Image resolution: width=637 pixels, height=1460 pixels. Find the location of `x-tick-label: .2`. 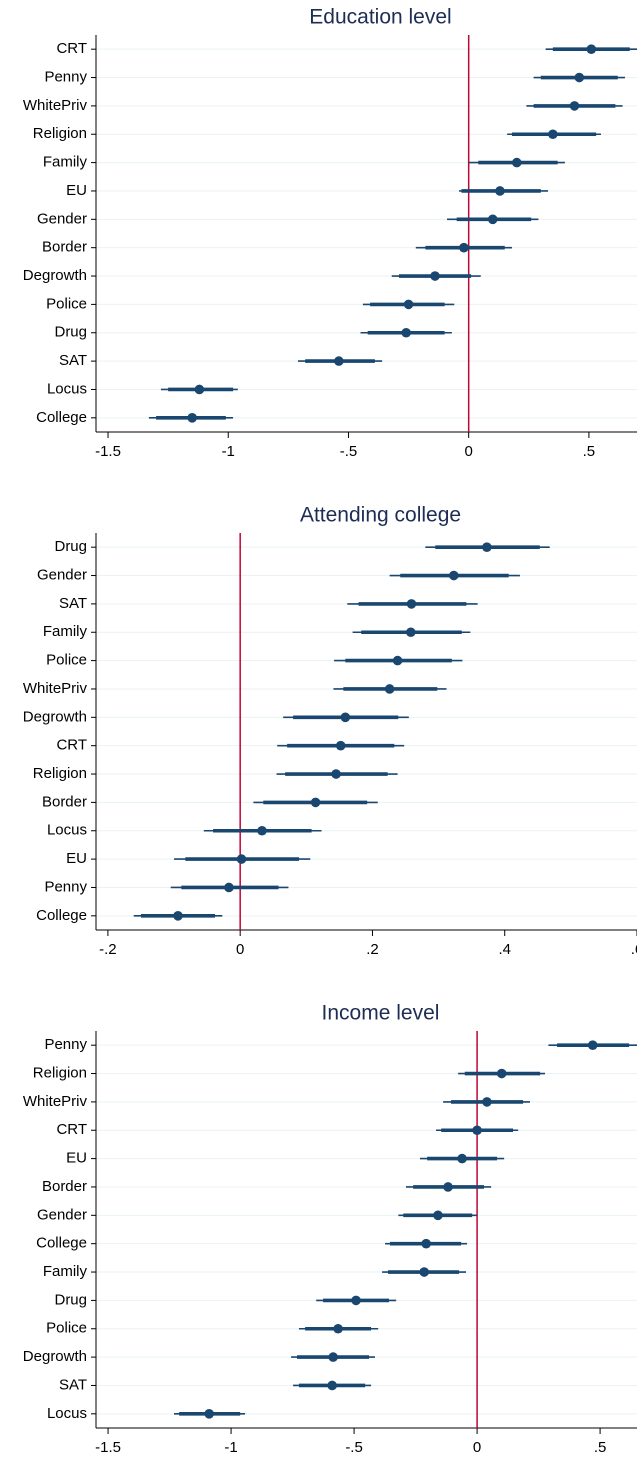

x-tick-label: .2 is located at coordinates (372, 949).